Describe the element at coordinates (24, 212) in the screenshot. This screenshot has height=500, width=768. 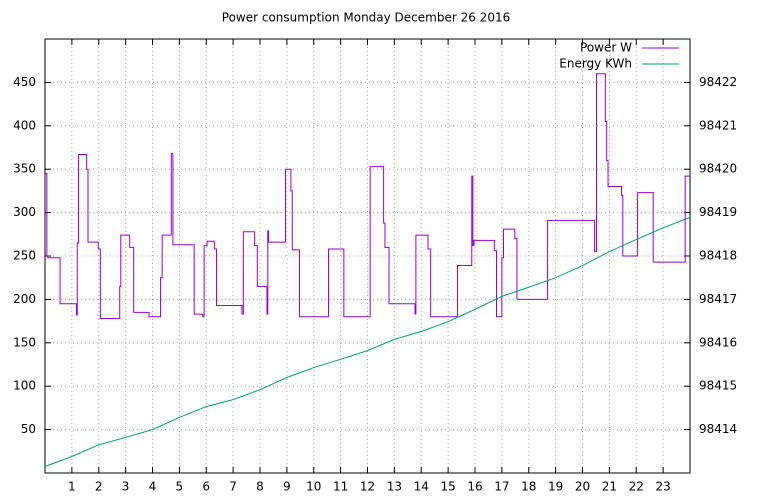
I see `y-tick-label: 300` at that location.